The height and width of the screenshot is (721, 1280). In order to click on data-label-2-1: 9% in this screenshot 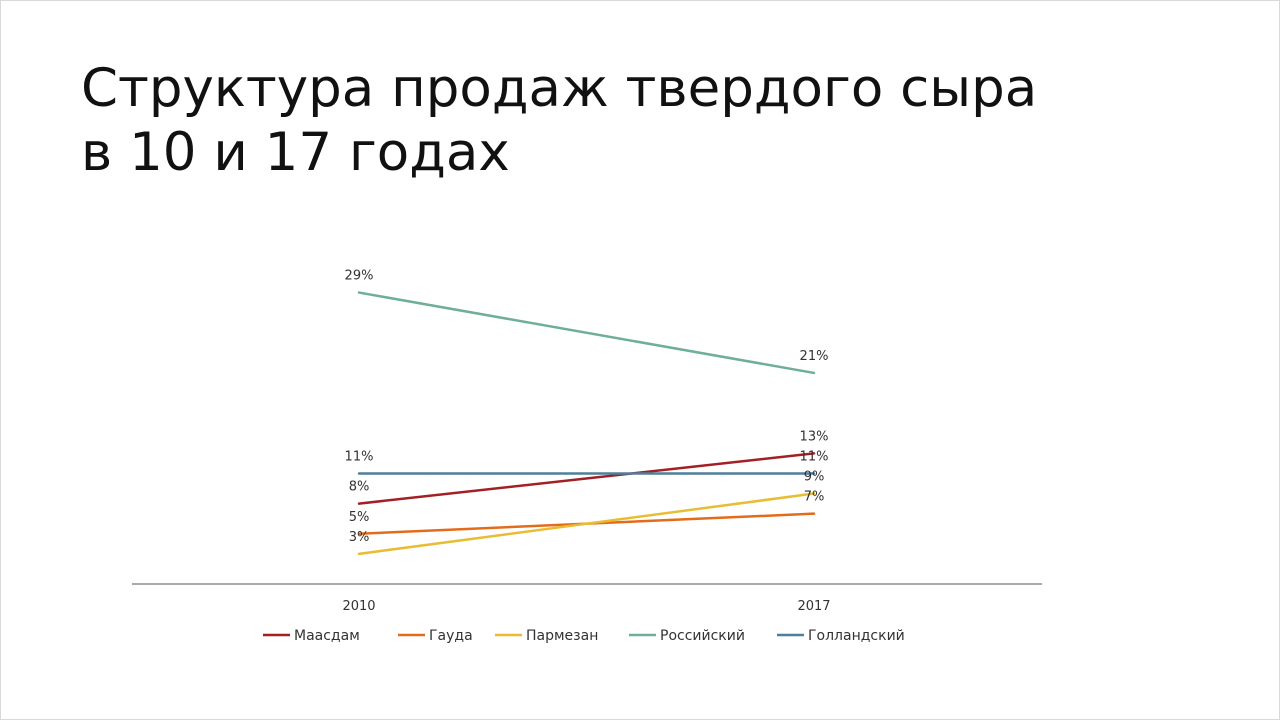, I will do `click(814, 477)`.